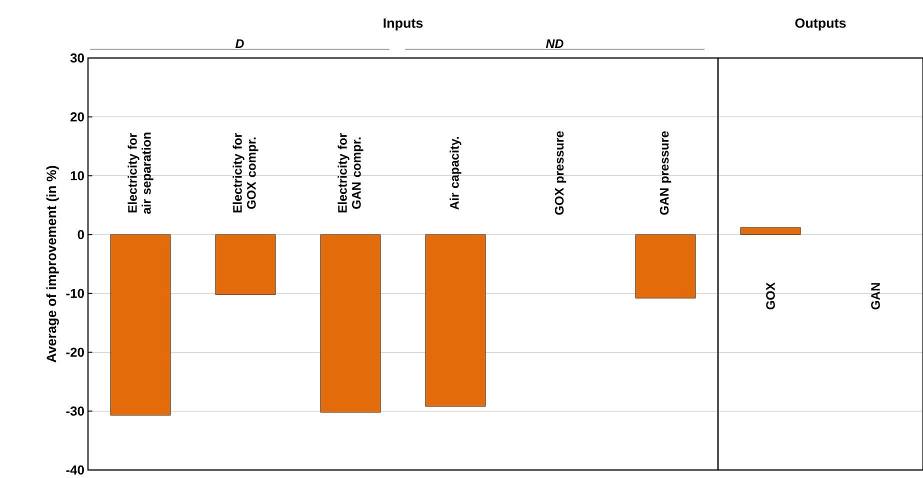  What do you see at coordinates (666, 173) in the screenshot?
I see `x-tick-label: GAN pressure` at bounding box center [666, 173].